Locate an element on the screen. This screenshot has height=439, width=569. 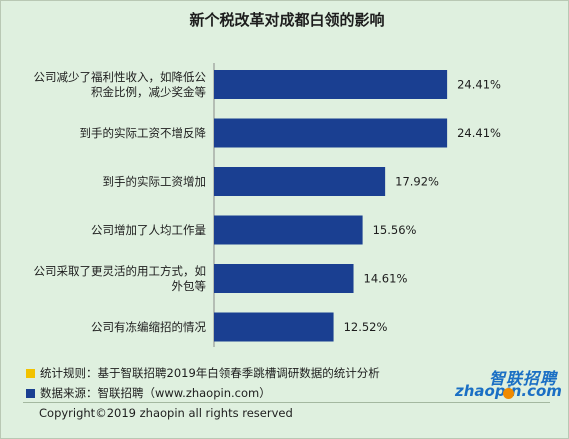
data-label-2: 24.41% is located at coordinates (479, 133).